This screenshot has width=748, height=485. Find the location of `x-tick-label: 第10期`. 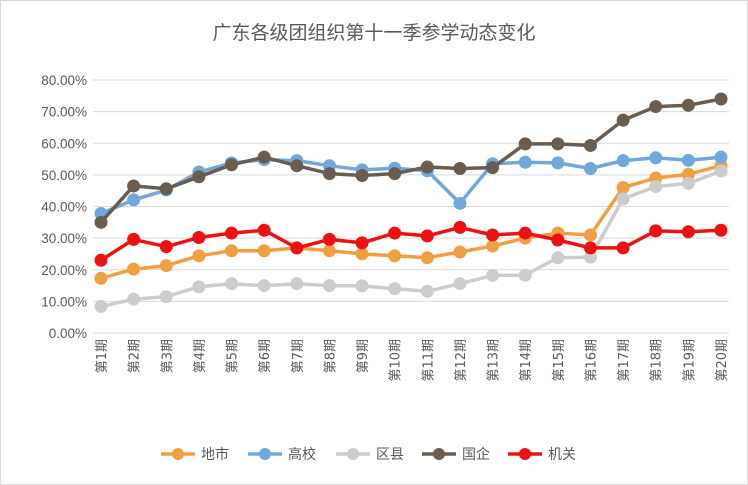

x-tick-label: 第10期 is located at coordinates (396, 360).